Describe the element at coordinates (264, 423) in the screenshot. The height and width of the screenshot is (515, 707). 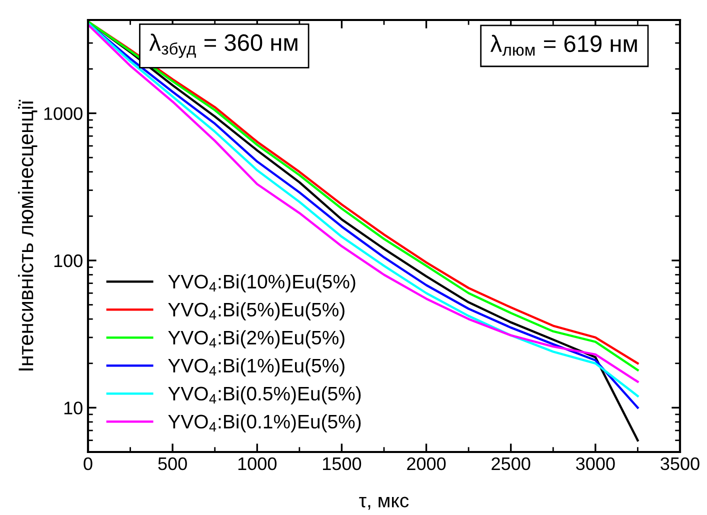
I see `legend-label: YVO$_{4}$:Bi(0.1%)Eu(5%)` at that location.